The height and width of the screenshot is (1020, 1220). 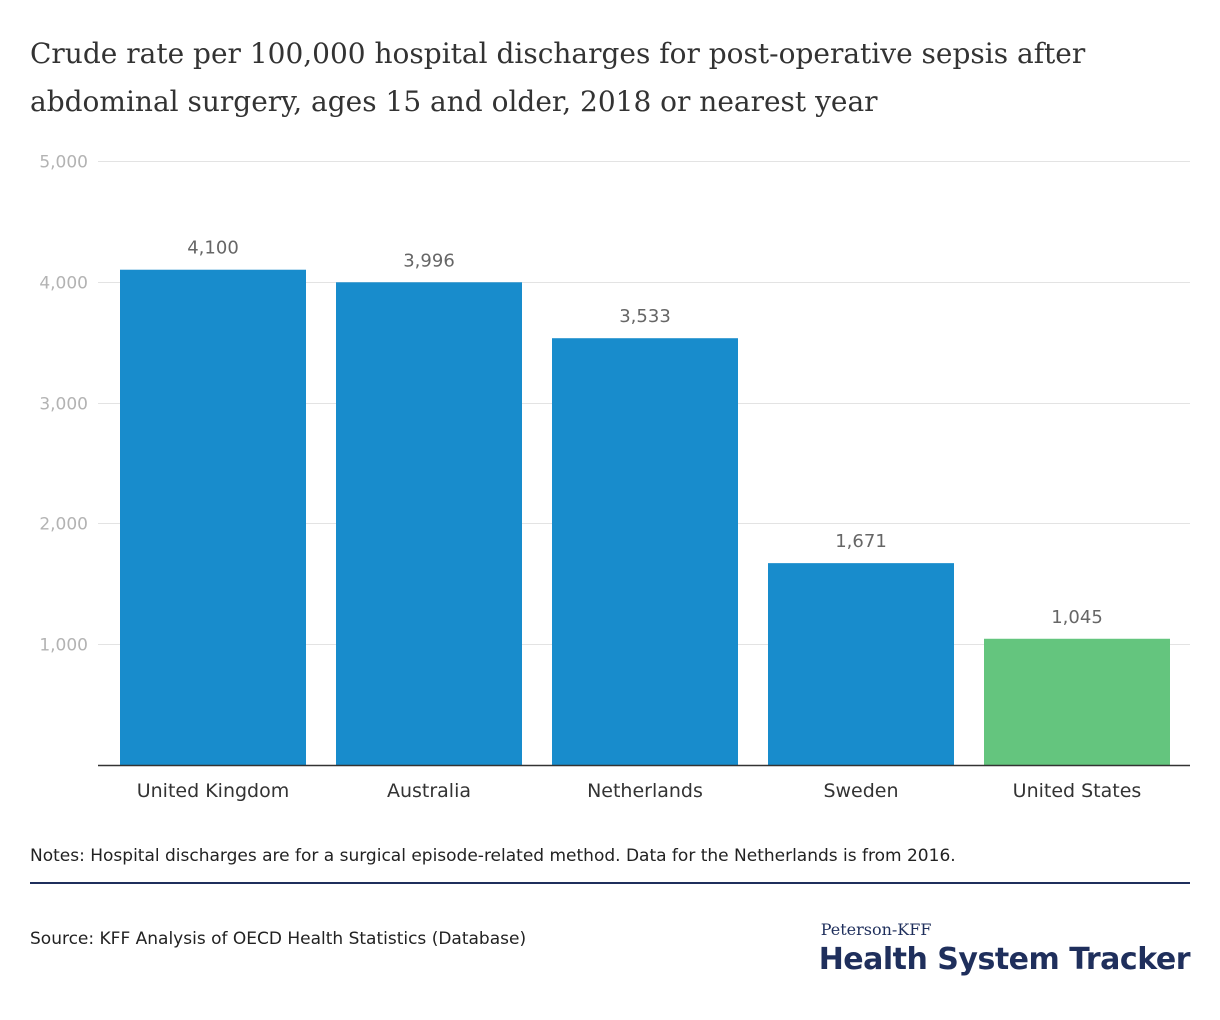 I want to click on logo-bottom-text: Health System Tracker, so click(x=1004, y=959).